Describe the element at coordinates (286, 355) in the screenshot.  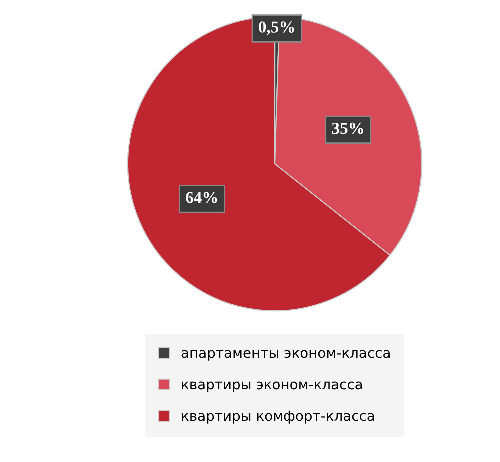
I see `legend-label: апартаменты эконом-класса` at that location.